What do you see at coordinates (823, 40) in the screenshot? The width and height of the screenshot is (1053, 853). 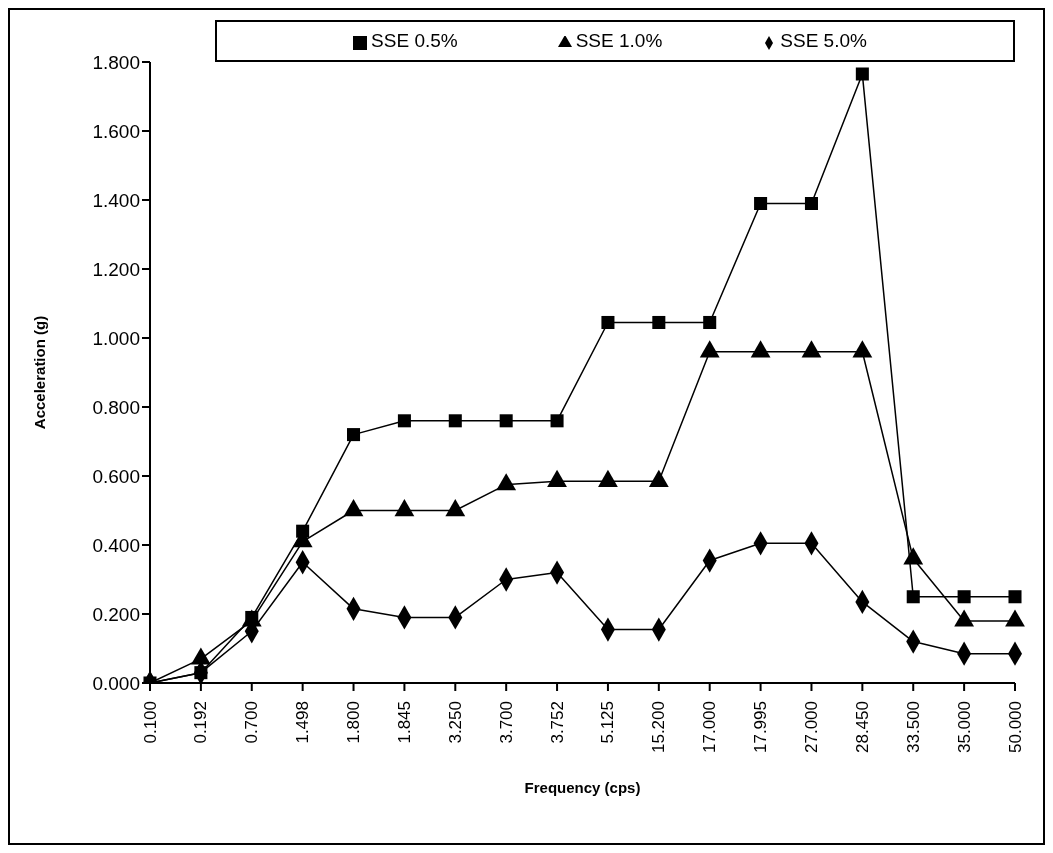 I see `legend-label: SSE 5.0%` at bounding box center [823, 40].